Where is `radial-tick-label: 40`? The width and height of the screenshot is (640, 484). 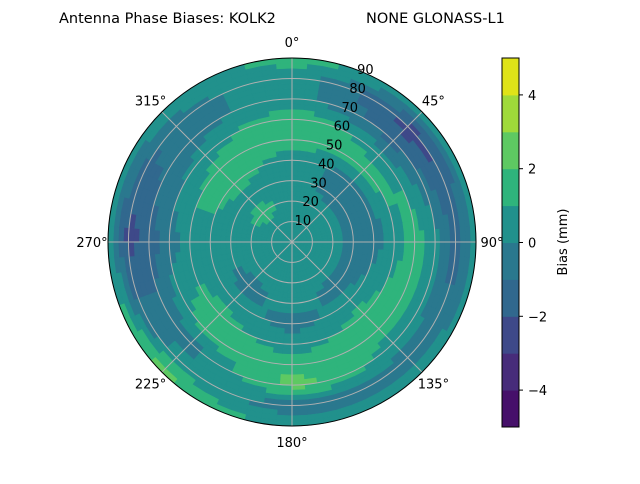
radial-tick-label: 40 is located at coordinates (326, 164).